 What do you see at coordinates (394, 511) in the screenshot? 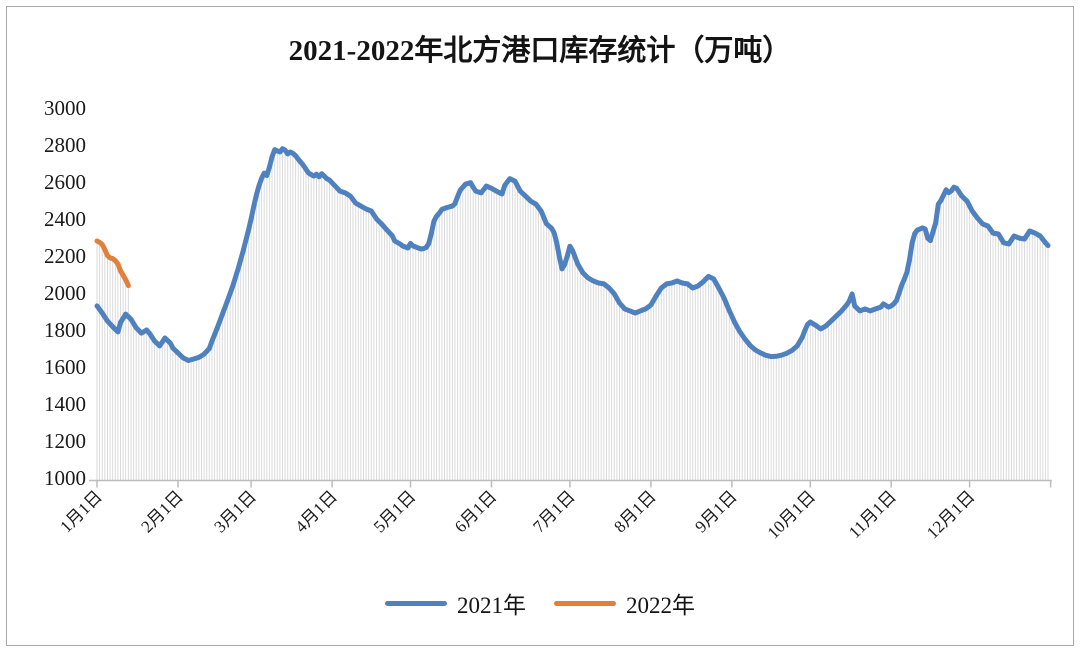
I see `x-tick-label: 5月1日` at bounding box center [394, 511].